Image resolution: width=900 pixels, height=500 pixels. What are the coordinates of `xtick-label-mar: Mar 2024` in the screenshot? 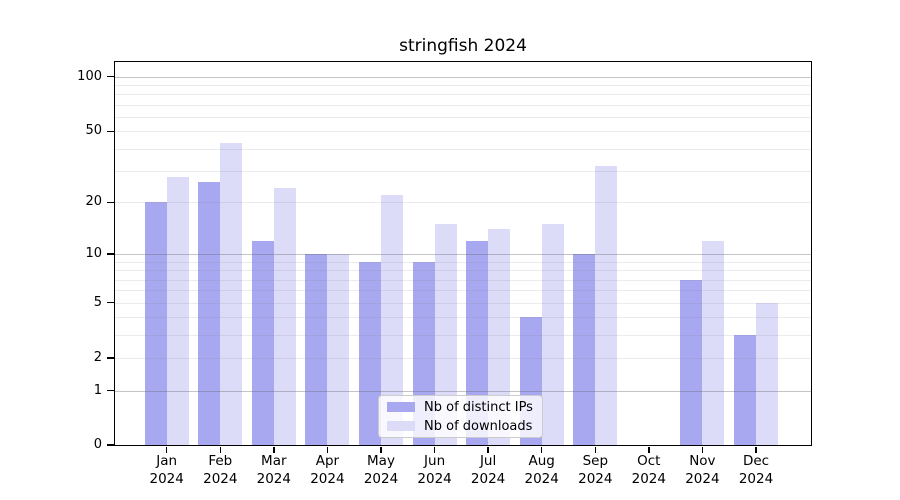 It's located at (273, 470).